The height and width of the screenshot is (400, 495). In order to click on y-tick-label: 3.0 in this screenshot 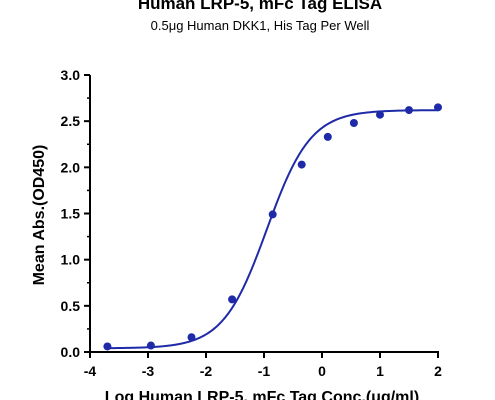, I will do `click(71, 75)`.